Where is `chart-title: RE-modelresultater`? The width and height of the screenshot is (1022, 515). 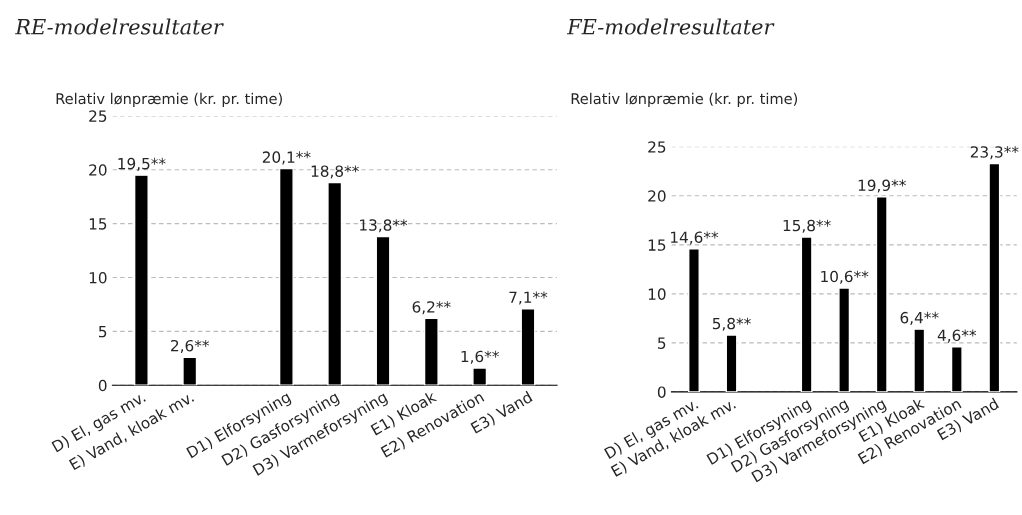
chart-title: RE-modelresultater is located at coordinates (119, 26).